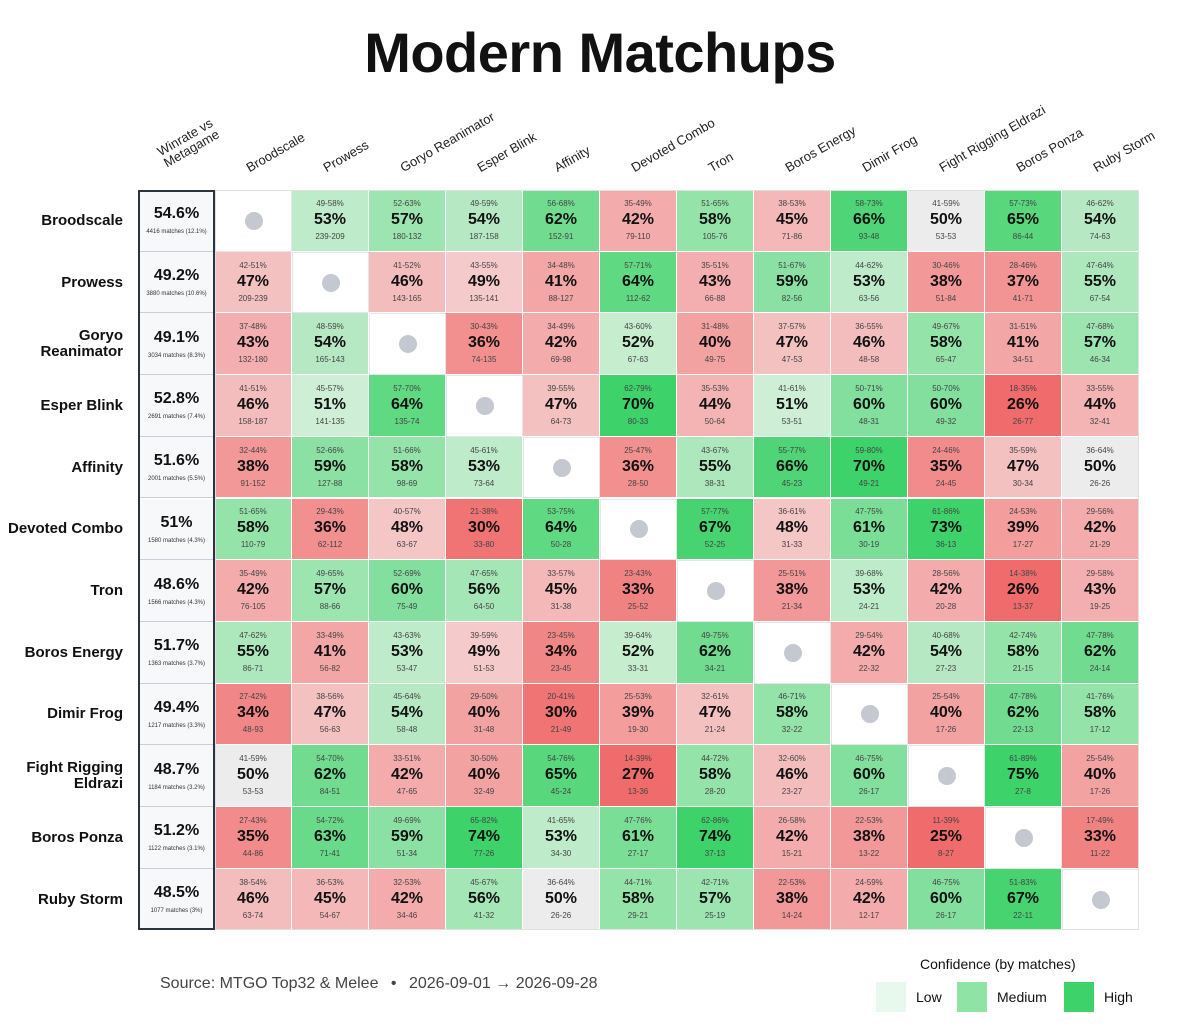  I want to click on matchup-cell: 45-57% 51% 141-135, so click(330, 406).